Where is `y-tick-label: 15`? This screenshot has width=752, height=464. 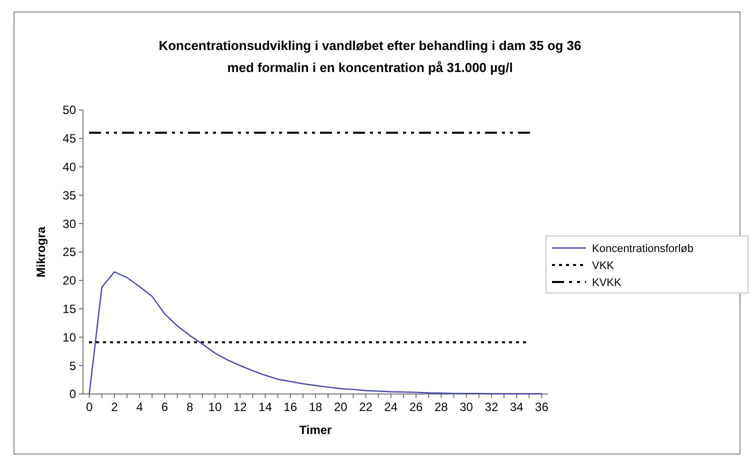 y-tick-label: 15 is located at coordinates (69, 309).